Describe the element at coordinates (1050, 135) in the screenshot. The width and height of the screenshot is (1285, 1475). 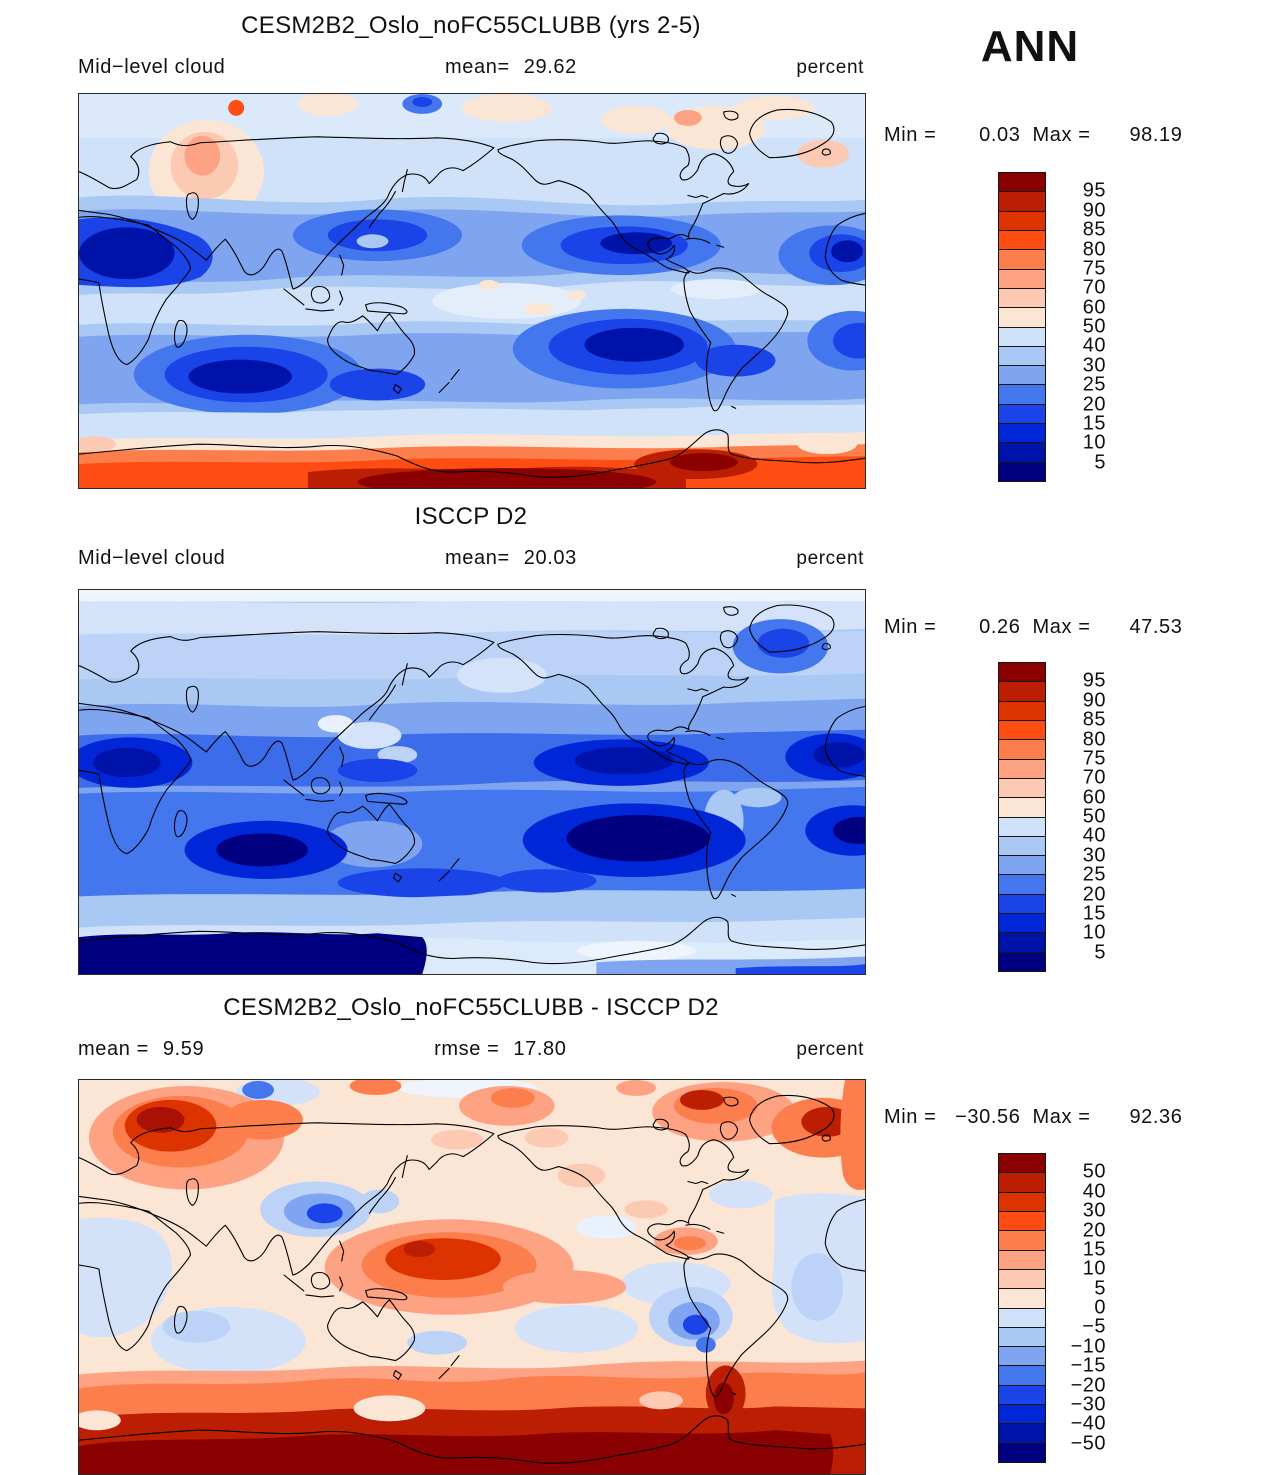
I see `panel1-minmax-row: Min = 0.03 Max = 98.19` at that location.